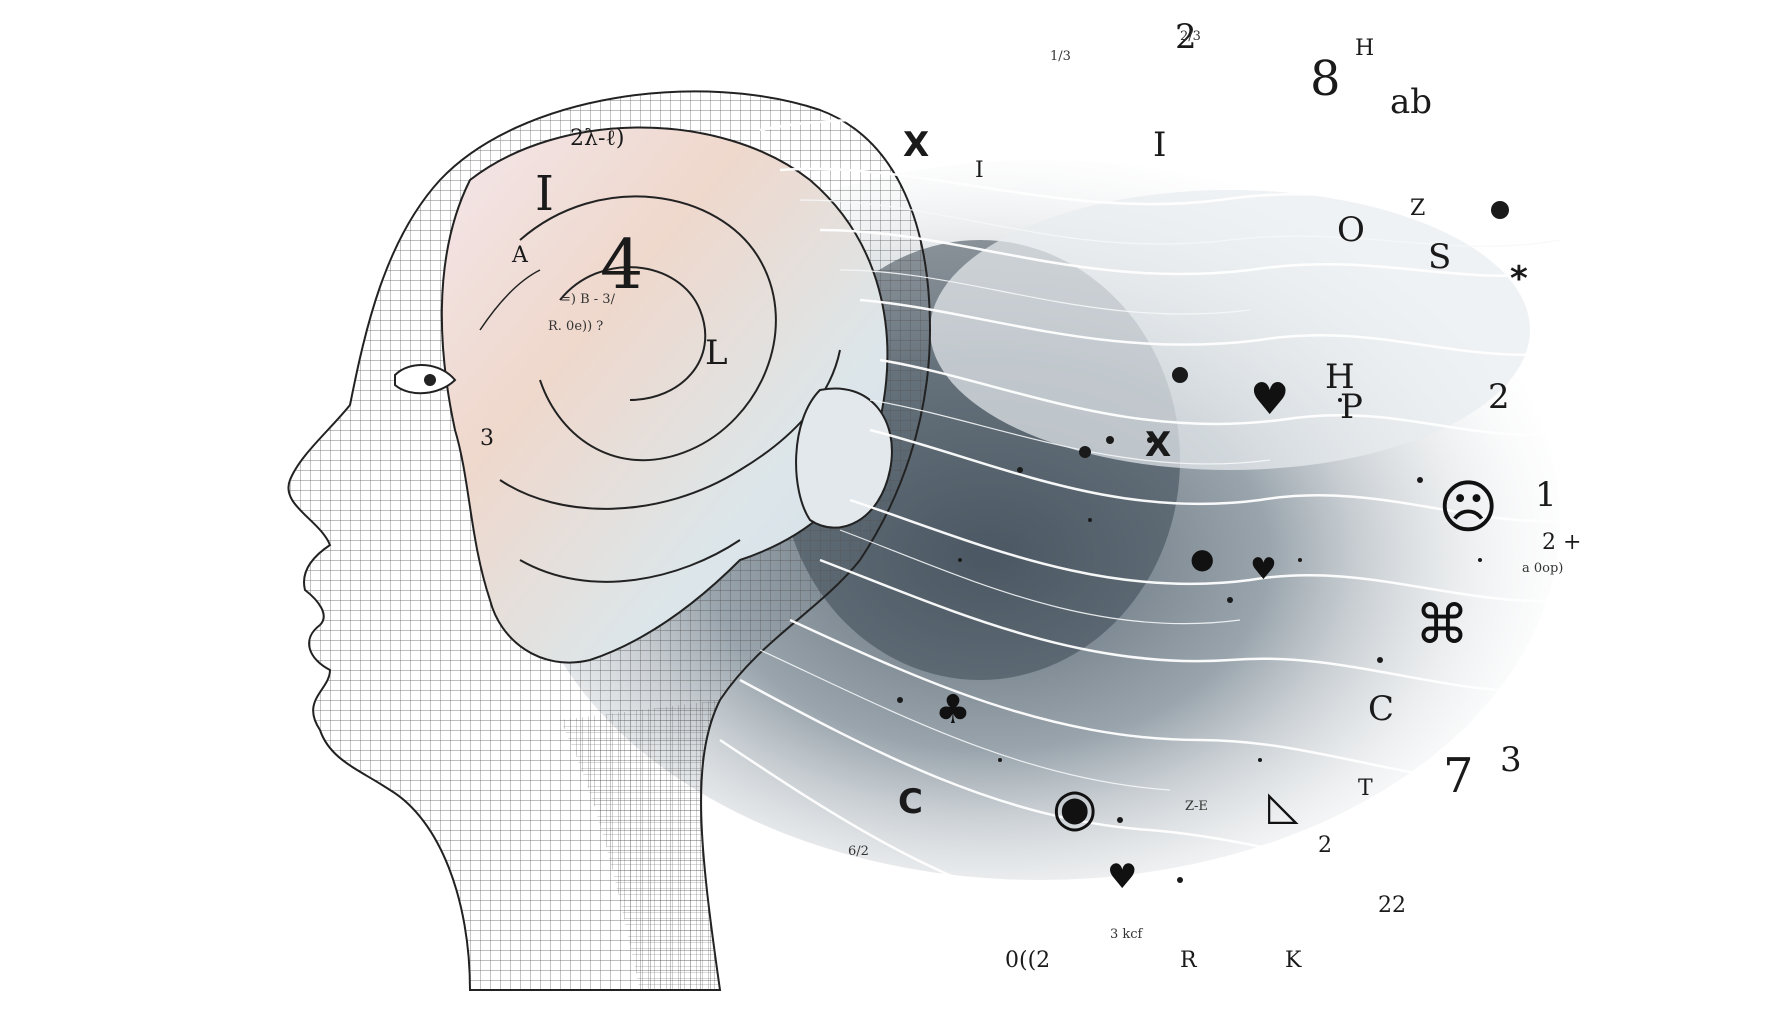 The height and width of the screenshot is (1024, 1792). Describe the element at coordinates (716, 353) in the screenshot. I see `brain-label-e: L` at that location.